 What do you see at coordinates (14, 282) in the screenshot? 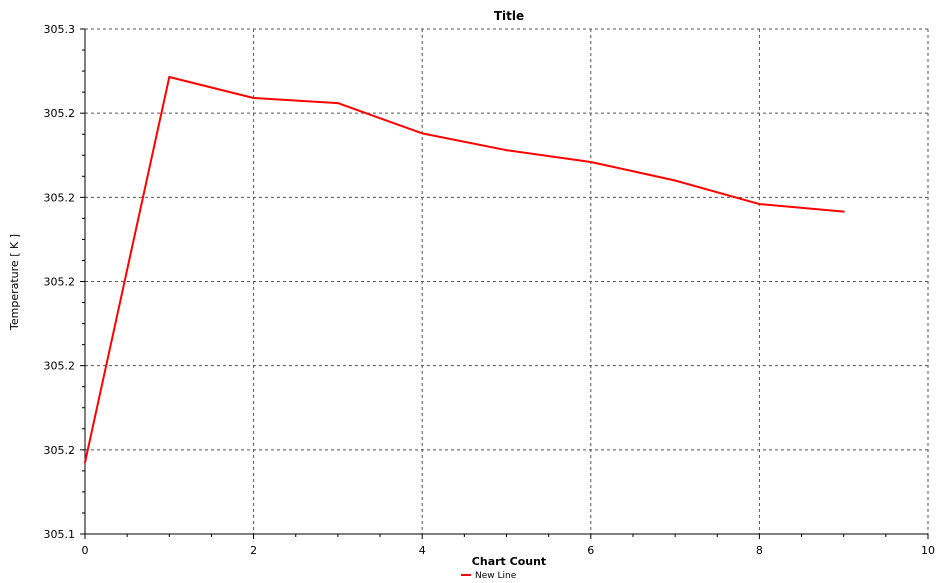
I see `y-axis-label: Temperature [ K ]` at bounding box center [14, 282].